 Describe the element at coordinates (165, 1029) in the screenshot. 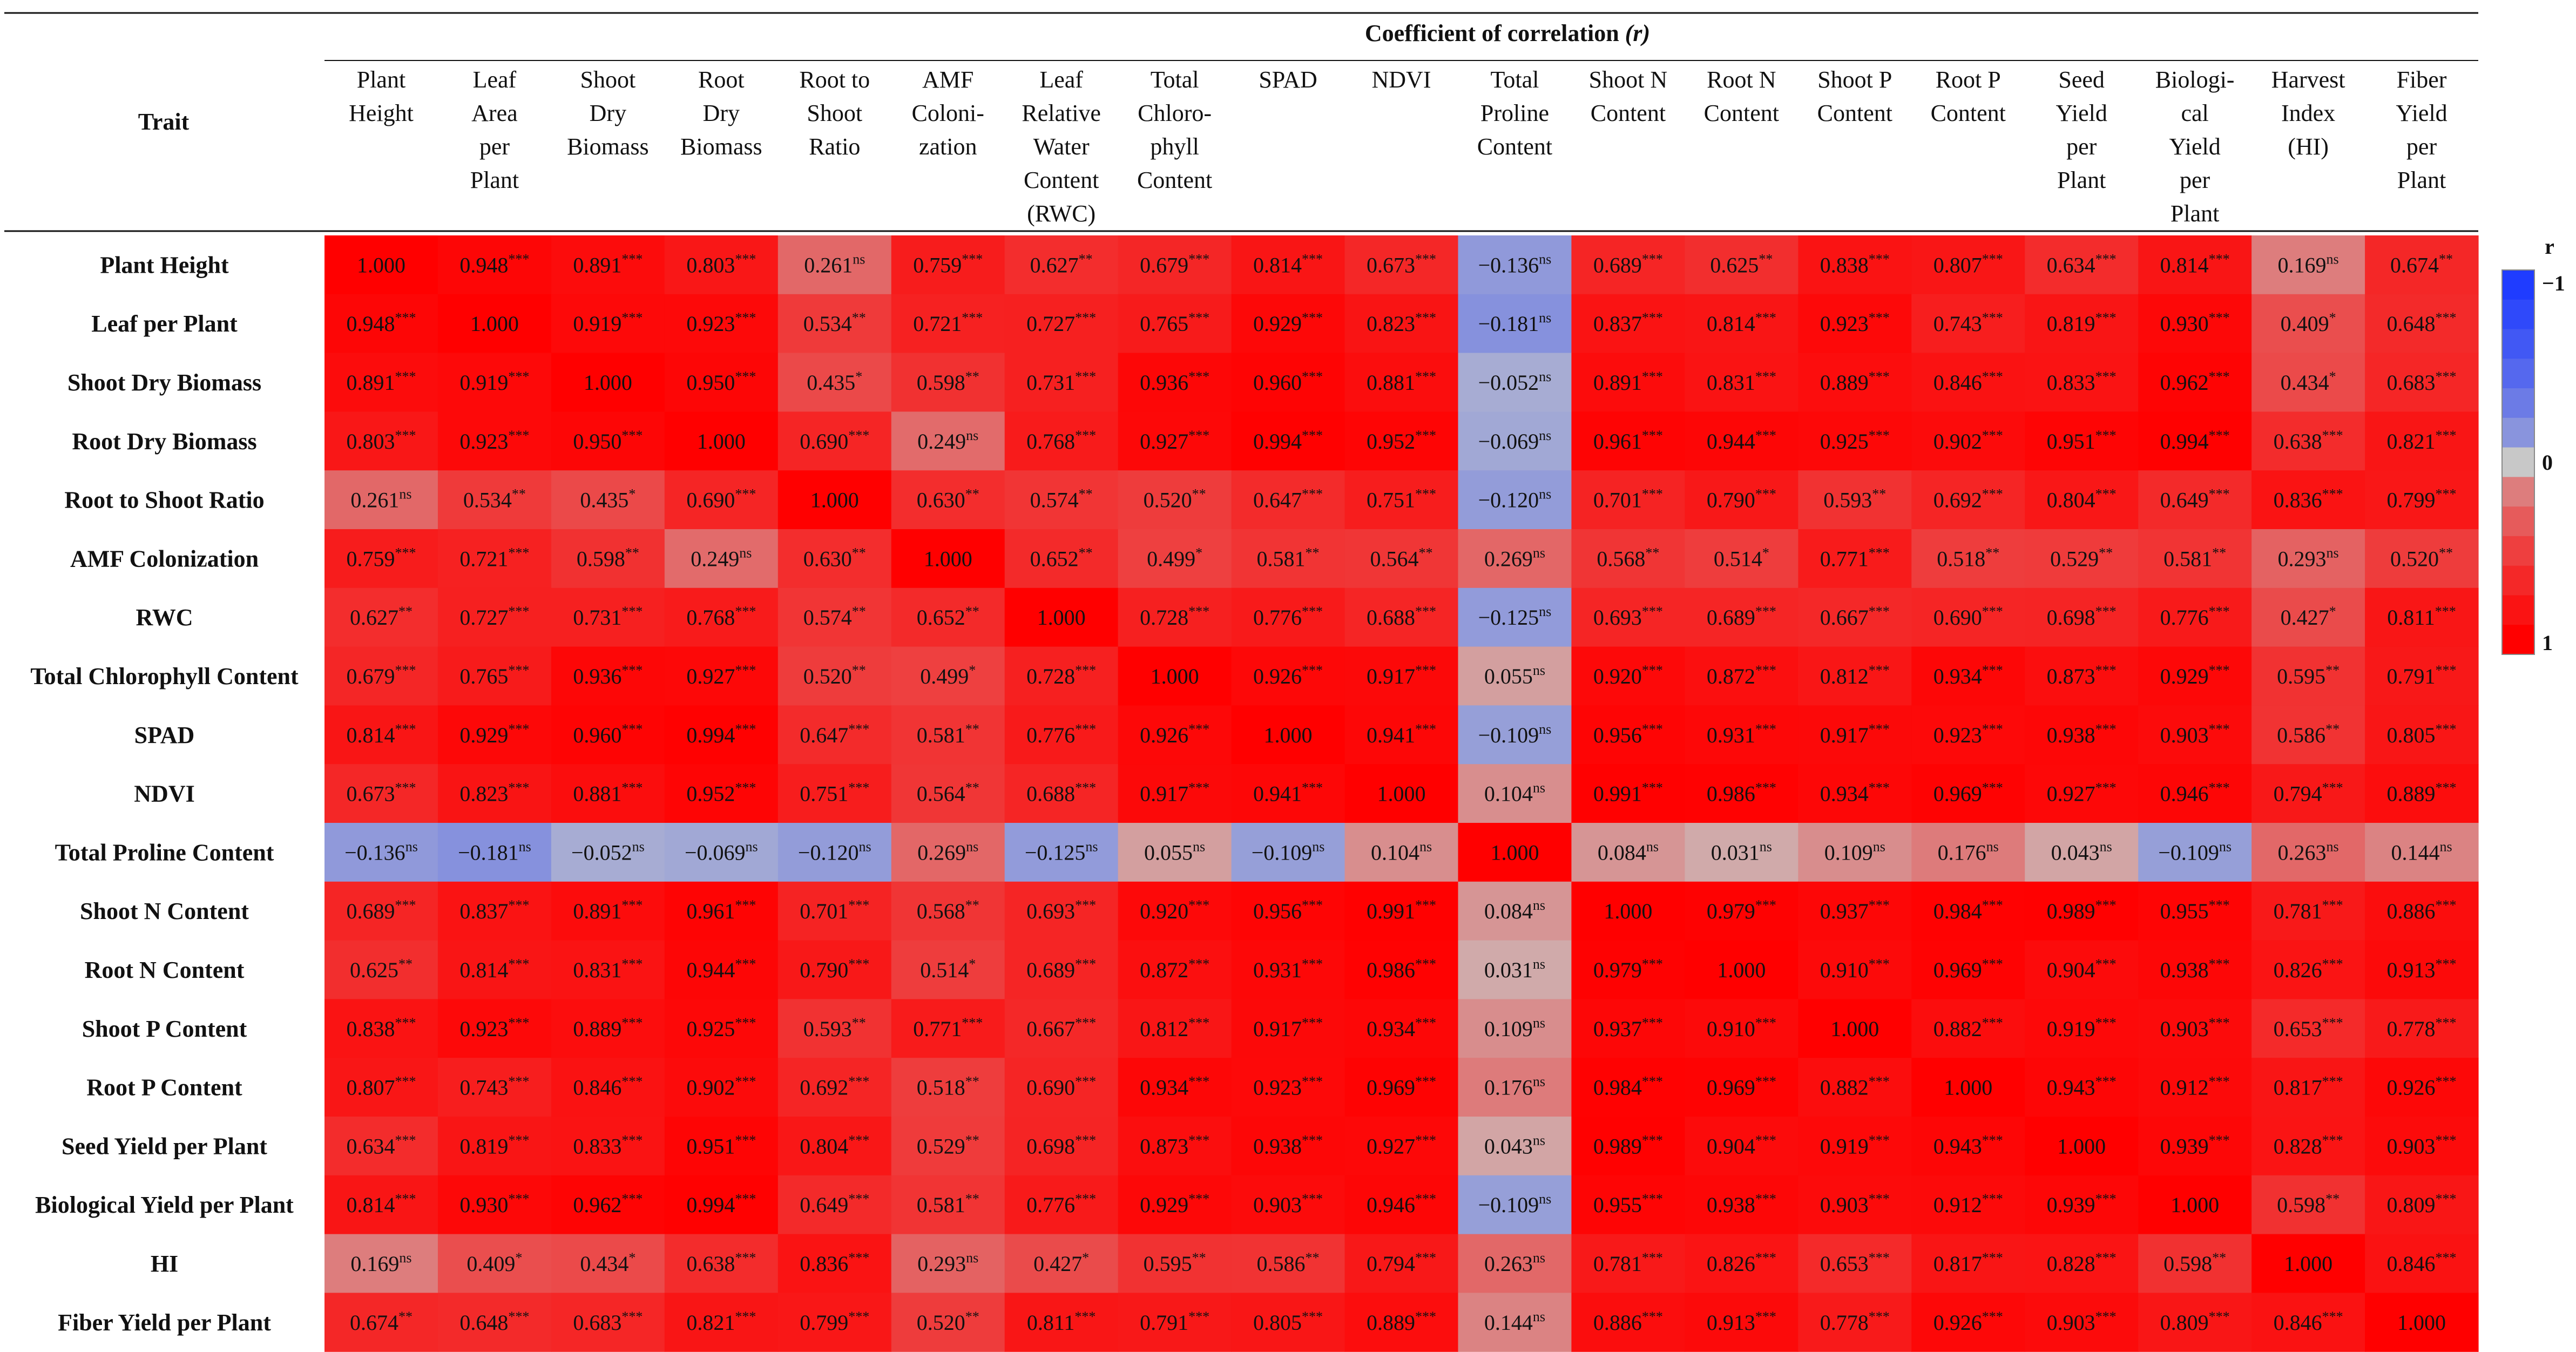

I see `row-header: Shoot P Content` at that location.